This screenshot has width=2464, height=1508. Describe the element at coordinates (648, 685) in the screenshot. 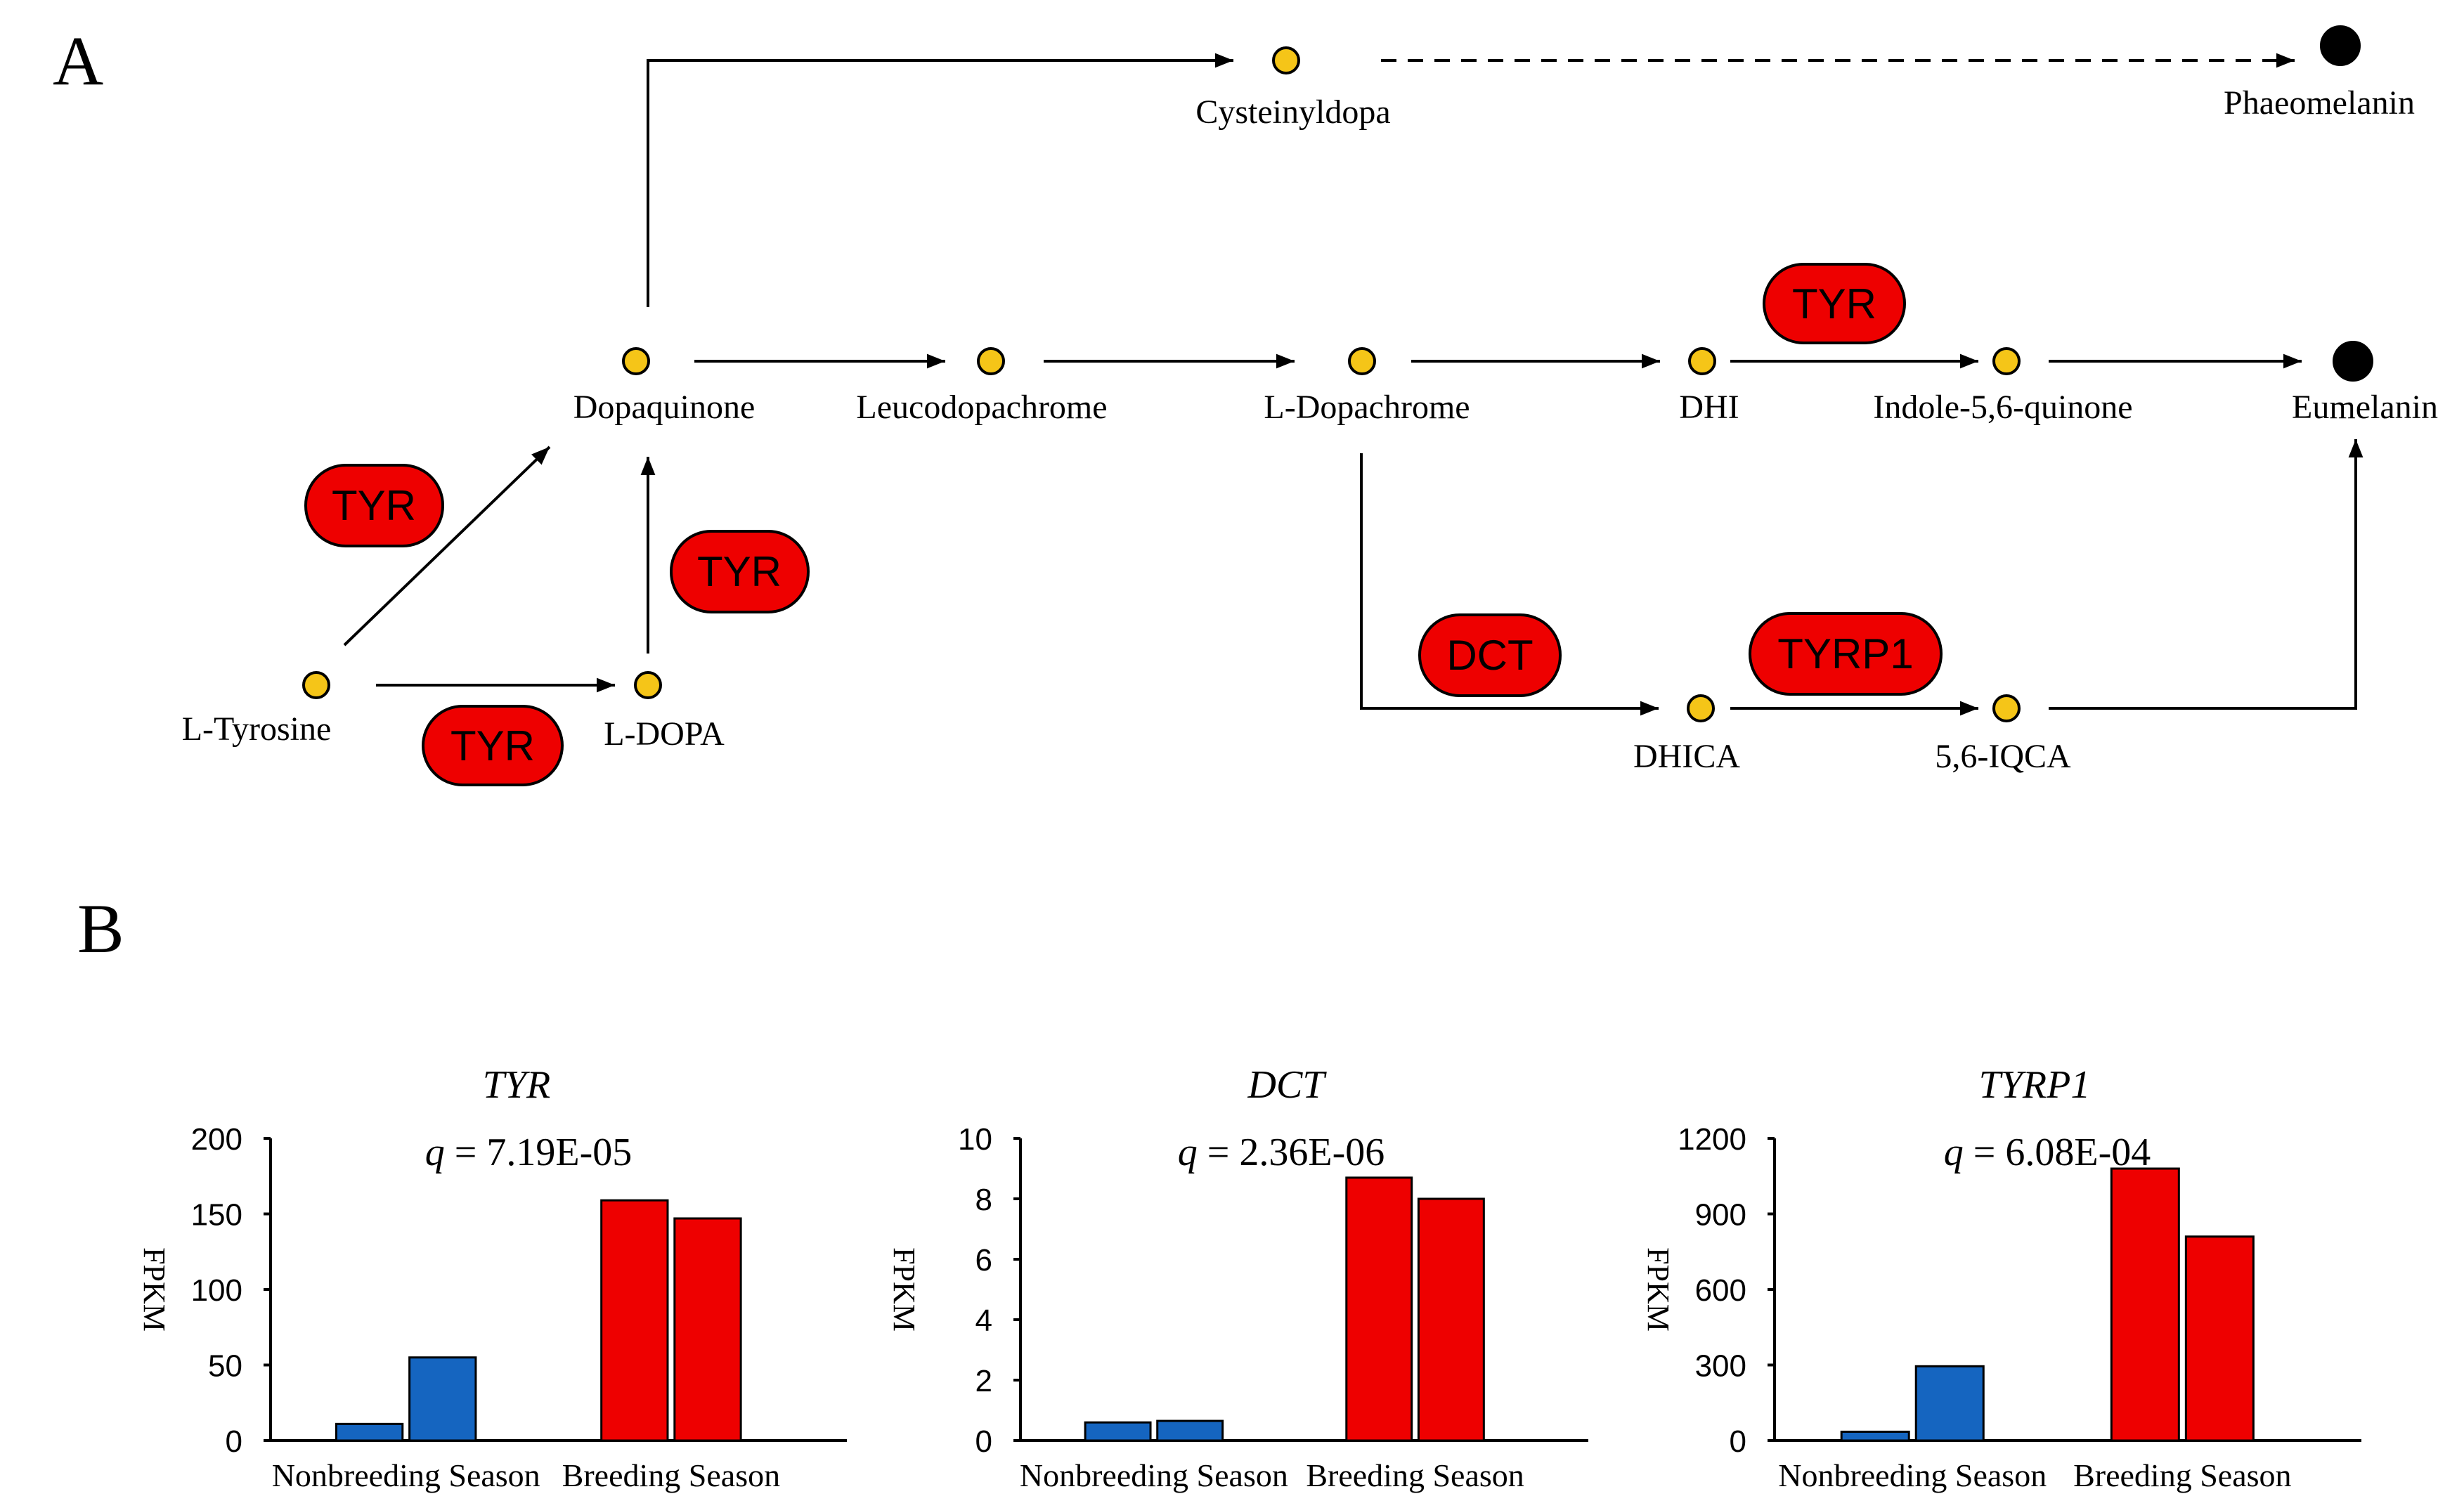

I see `node-l-dopa` at that location.